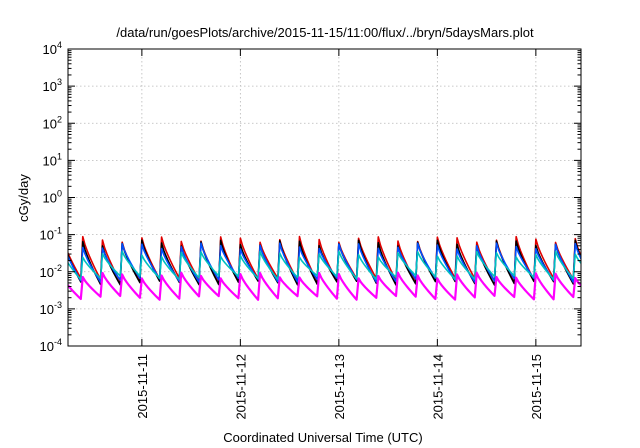 Image resolution: width=640 pixels, height=448 pixels. I want to click on x-tick-label: 2015-11-13, so click(339, 387).